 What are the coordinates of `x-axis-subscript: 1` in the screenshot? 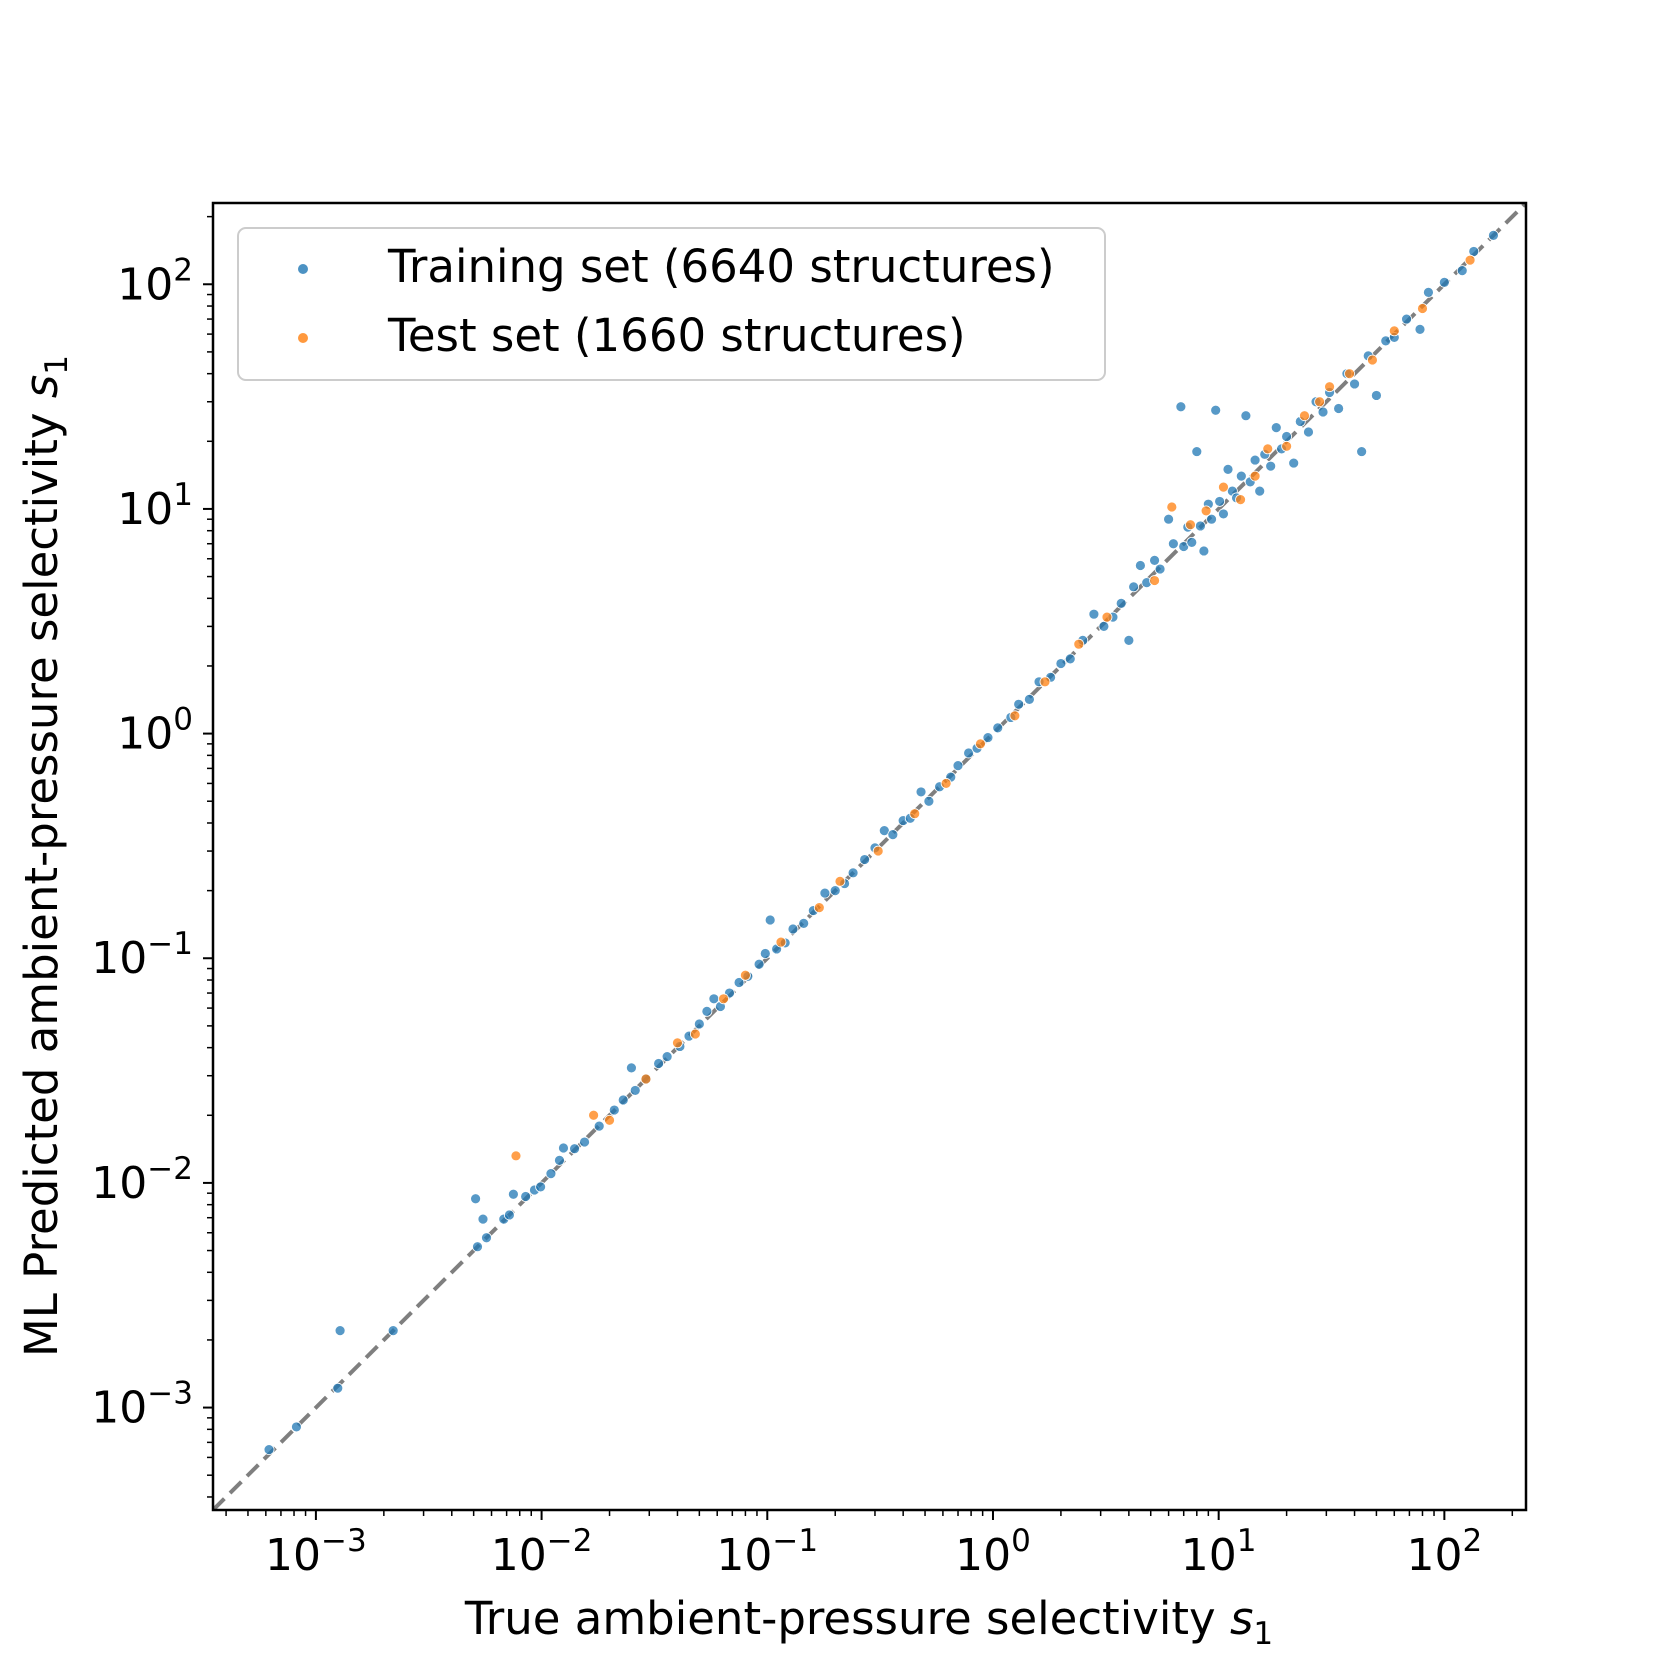 It's located at (1263, 1634).